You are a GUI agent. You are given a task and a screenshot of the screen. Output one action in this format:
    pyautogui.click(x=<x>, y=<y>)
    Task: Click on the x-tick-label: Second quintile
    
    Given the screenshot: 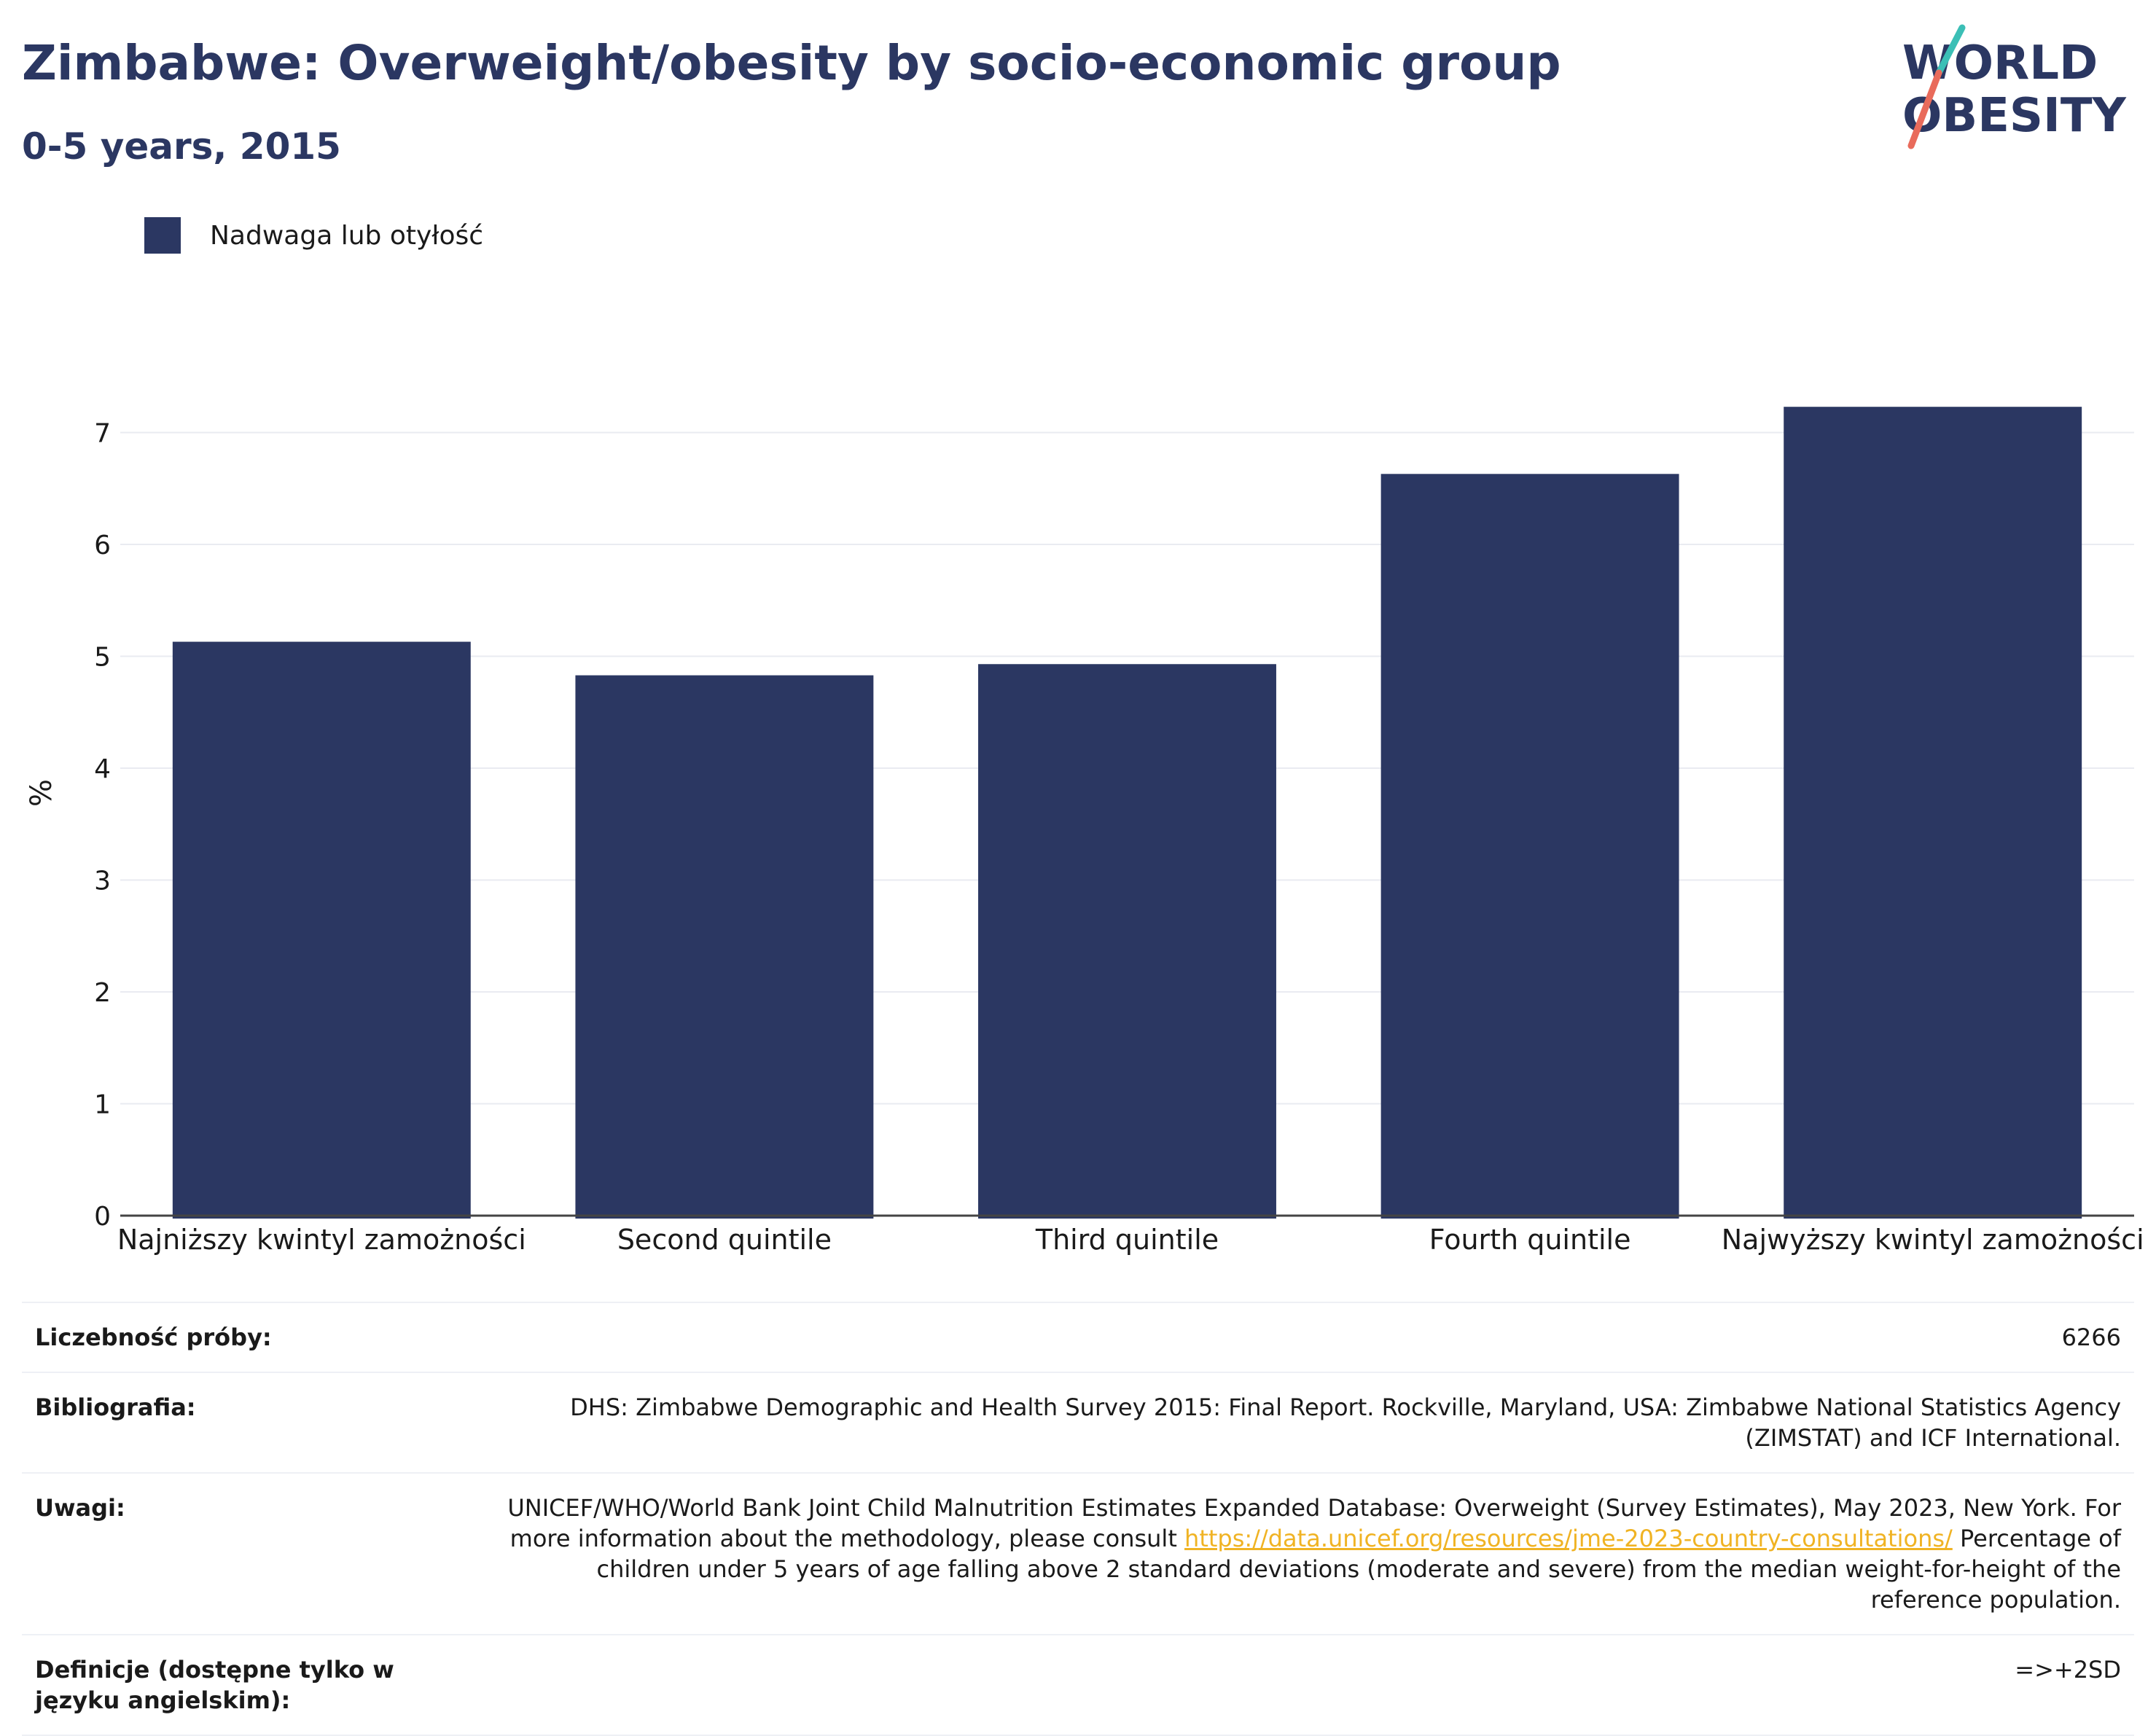 What is the action you would take?
    pyautogui.click(x=724, y=1240)
    